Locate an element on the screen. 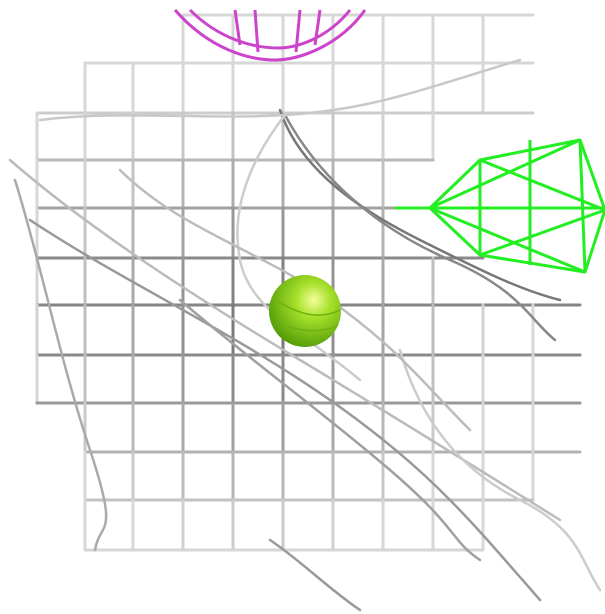 This screenshot has width=605, height=614. sphere-shading is located at coordinates (307, 315).